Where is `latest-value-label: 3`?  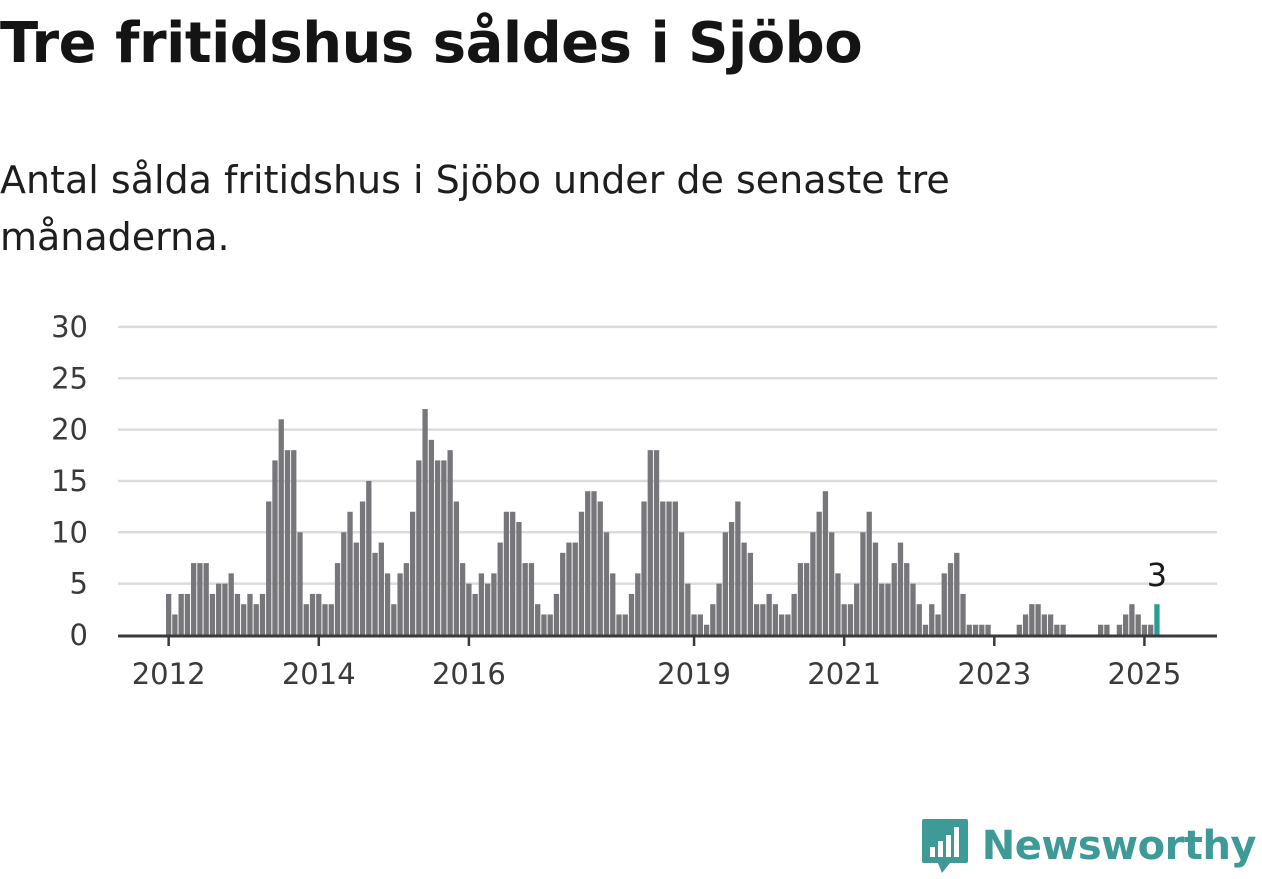
latest-value-label: 3 is located at coordinates (1157, 575).